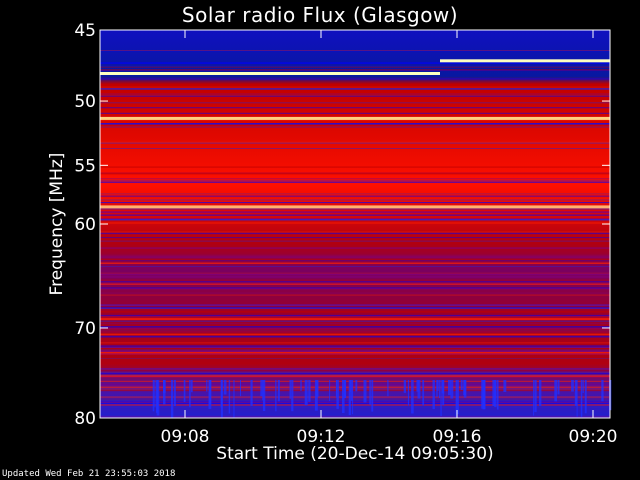 This screenshot has width=640, height=480. Describe the element at coordinates (85, 329) in the screenshot. I see `y-tick-label: 70` at that location.